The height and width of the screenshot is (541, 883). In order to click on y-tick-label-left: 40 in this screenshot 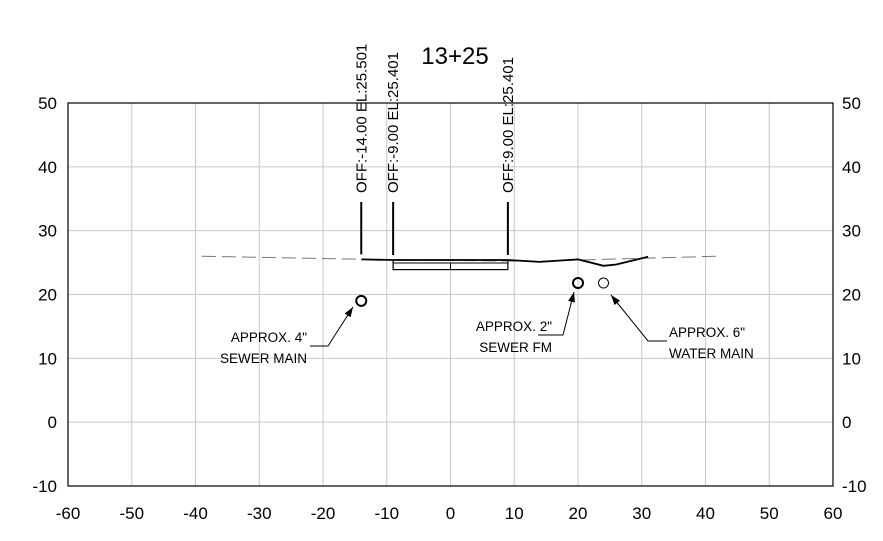, I will do `click(47, 167)`.